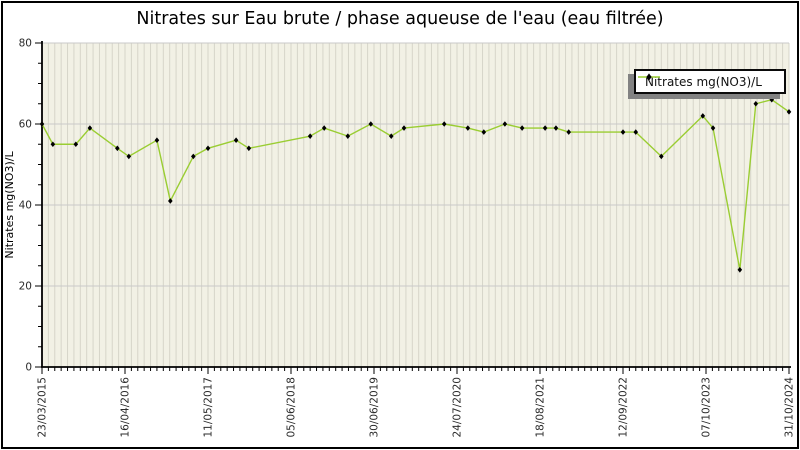 Image resolution: width=800 pixels, height=450 pixels. Describe the element at coordinates (375, 407) in the screenshot. I see `x-tick-label: 30/06/2019` at that location.